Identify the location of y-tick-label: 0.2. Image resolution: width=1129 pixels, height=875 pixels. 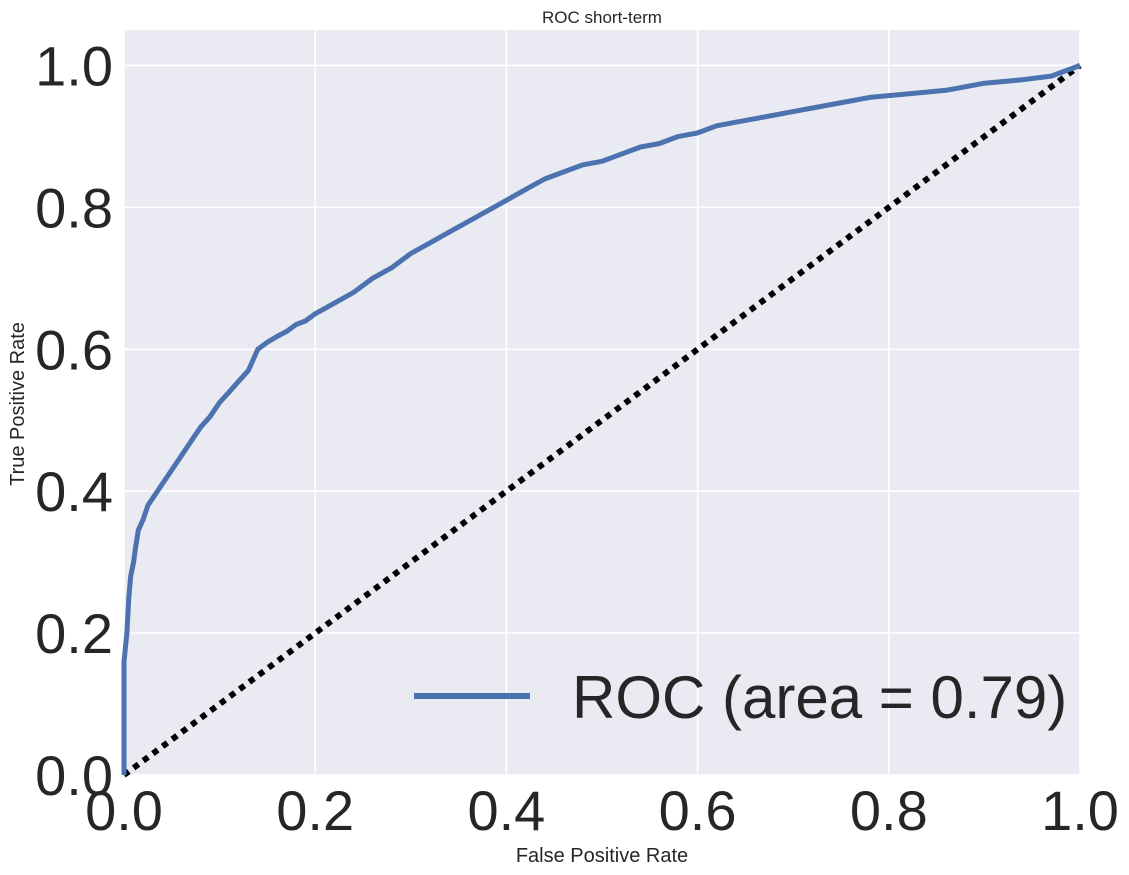
(74, 633).